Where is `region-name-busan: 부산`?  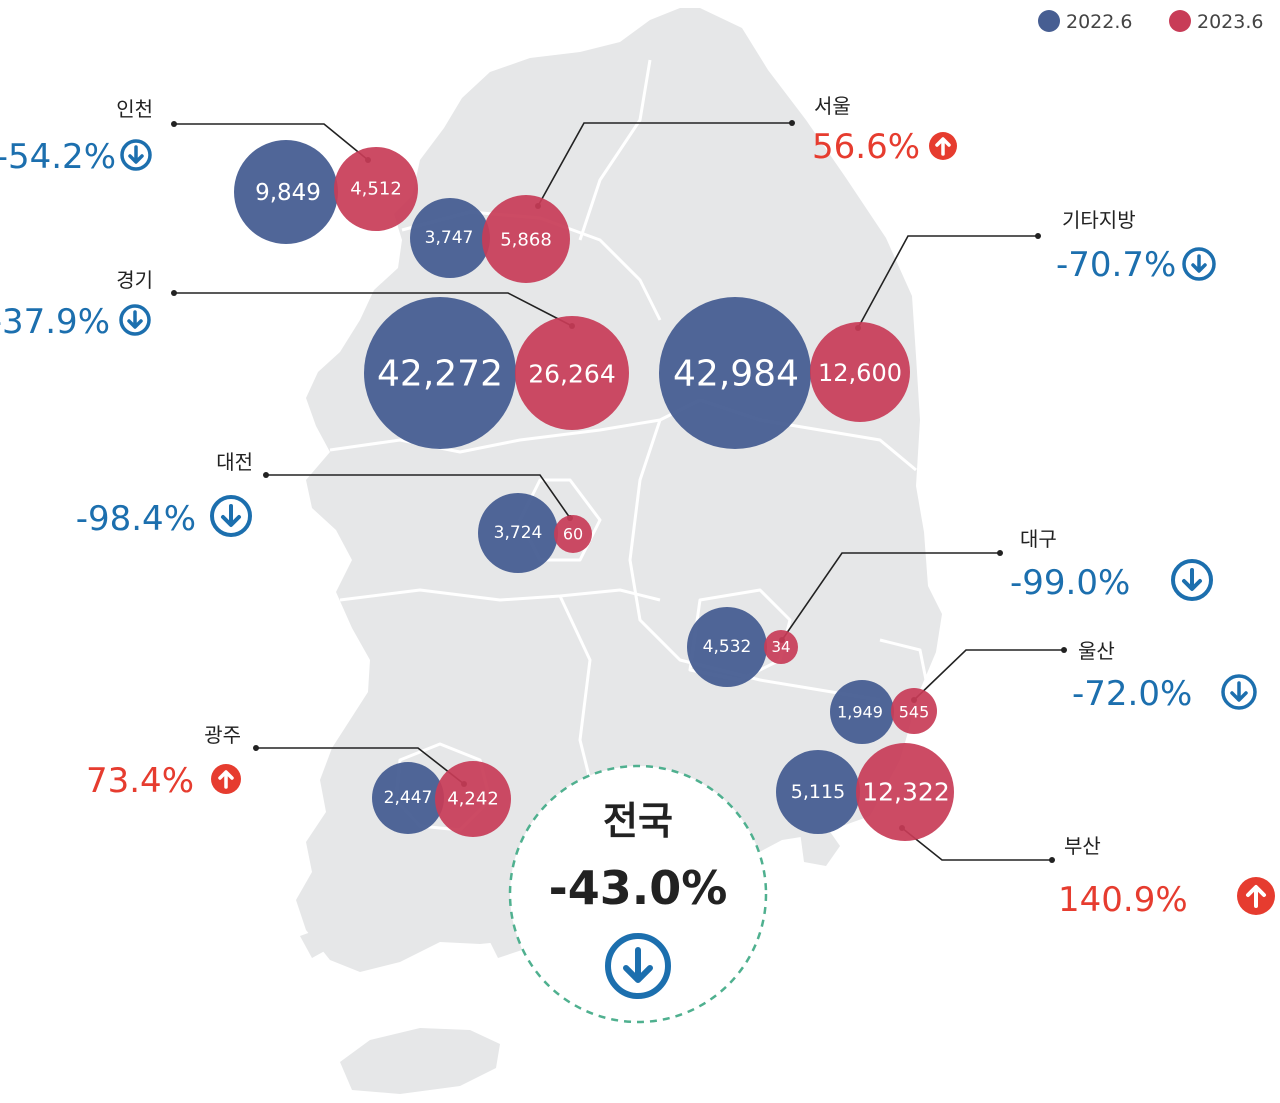 region-name-busan: 부산 is located at coordinates (1082, 846).